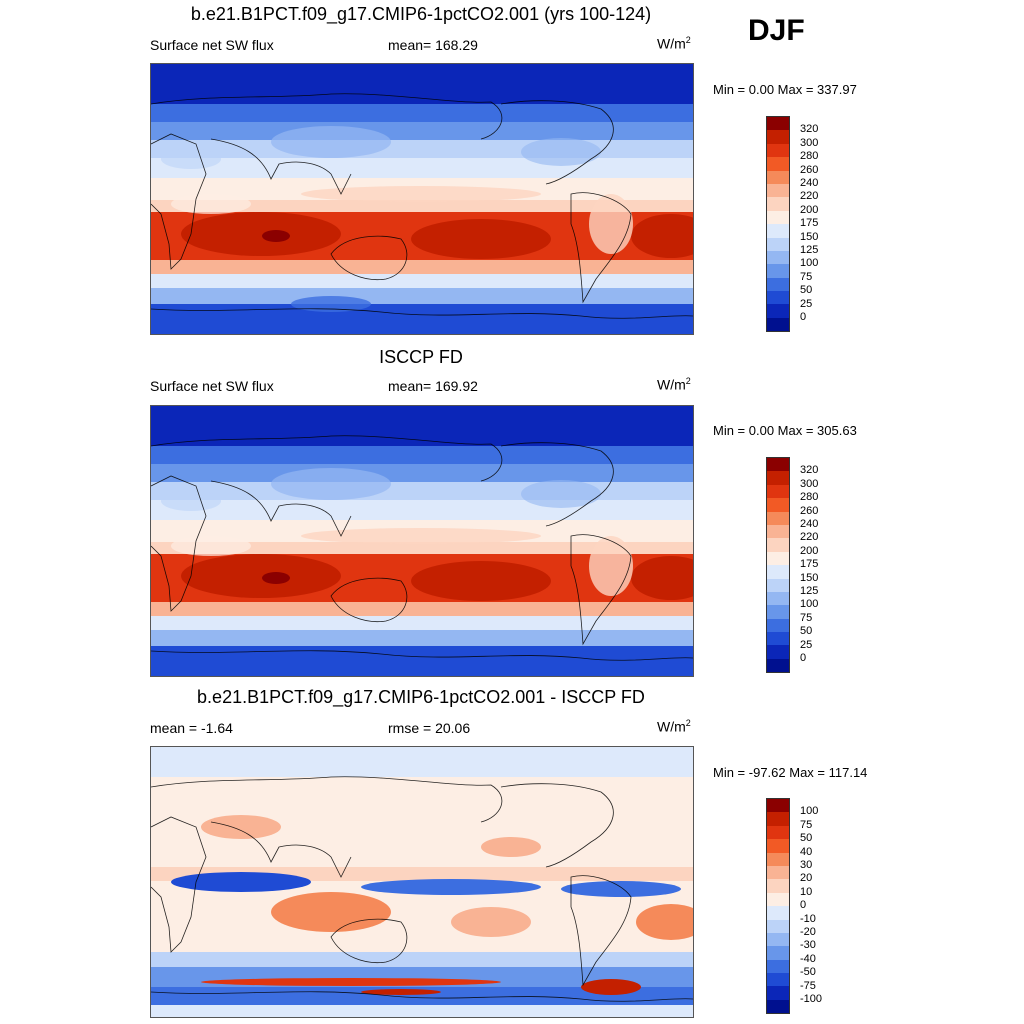 The width and height of the screenshot is (1024, 1024). I want to click on colorbar-tick-label: -10, so click(808, 918).